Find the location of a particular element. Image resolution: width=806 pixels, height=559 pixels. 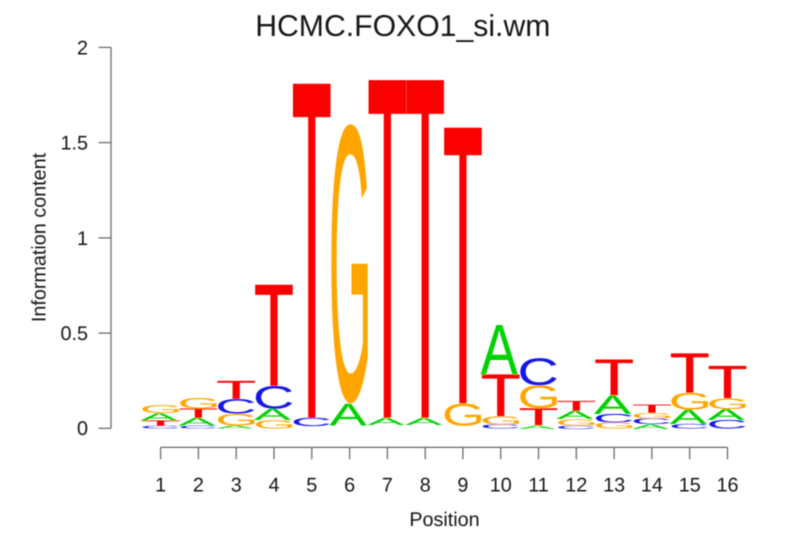

svg-text: 6 is located at coordinates (349, 485).